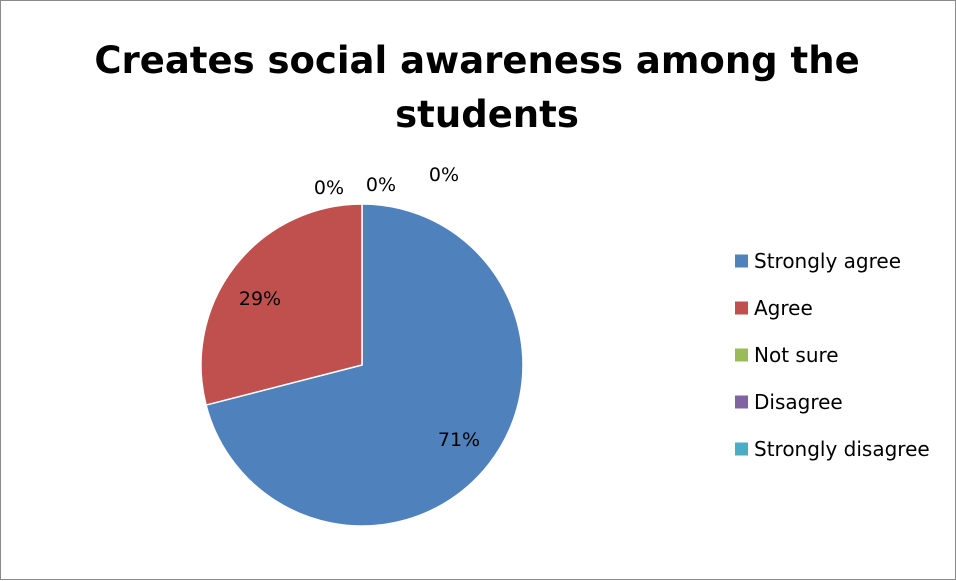 This screenshot has height=581, width=956. I want to click on pie-slice-agree, so click(281, 304).